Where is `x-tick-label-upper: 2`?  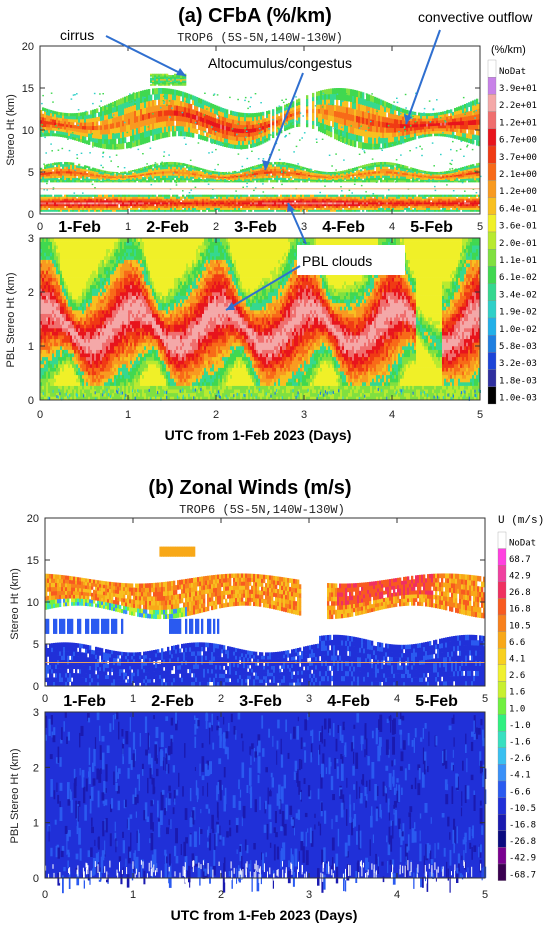 x-tick-label-upper: 2 is located at coordinates (221, 699).